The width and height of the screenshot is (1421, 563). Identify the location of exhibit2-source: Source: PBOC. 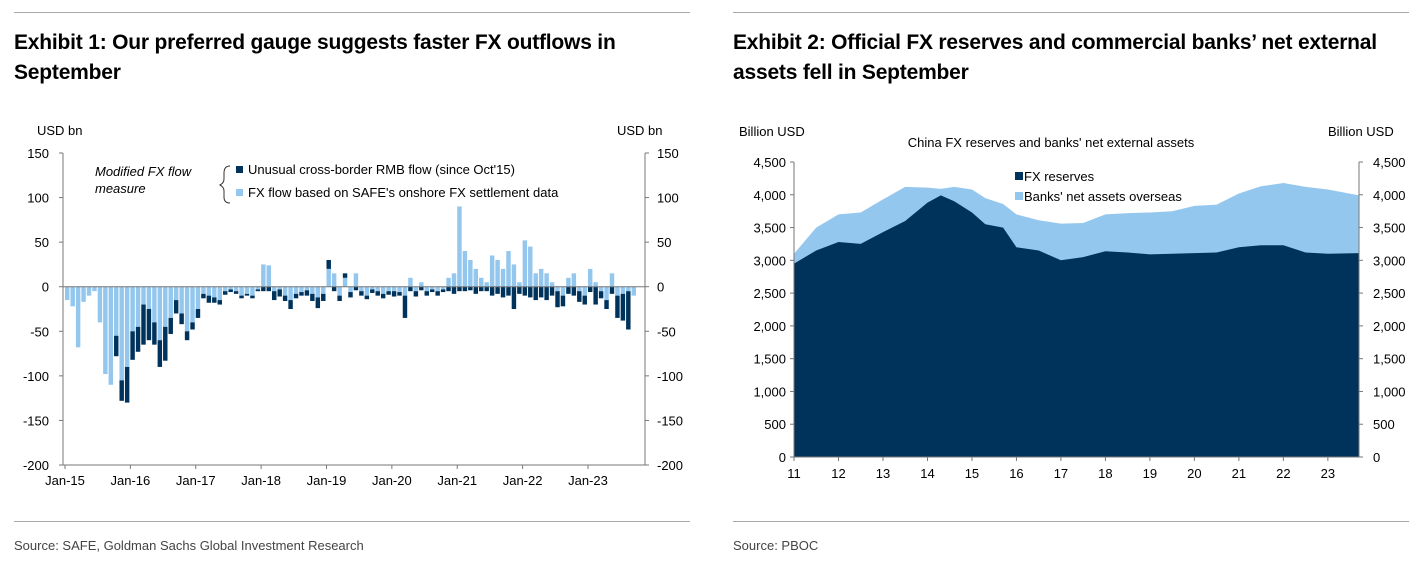
(776, 545).